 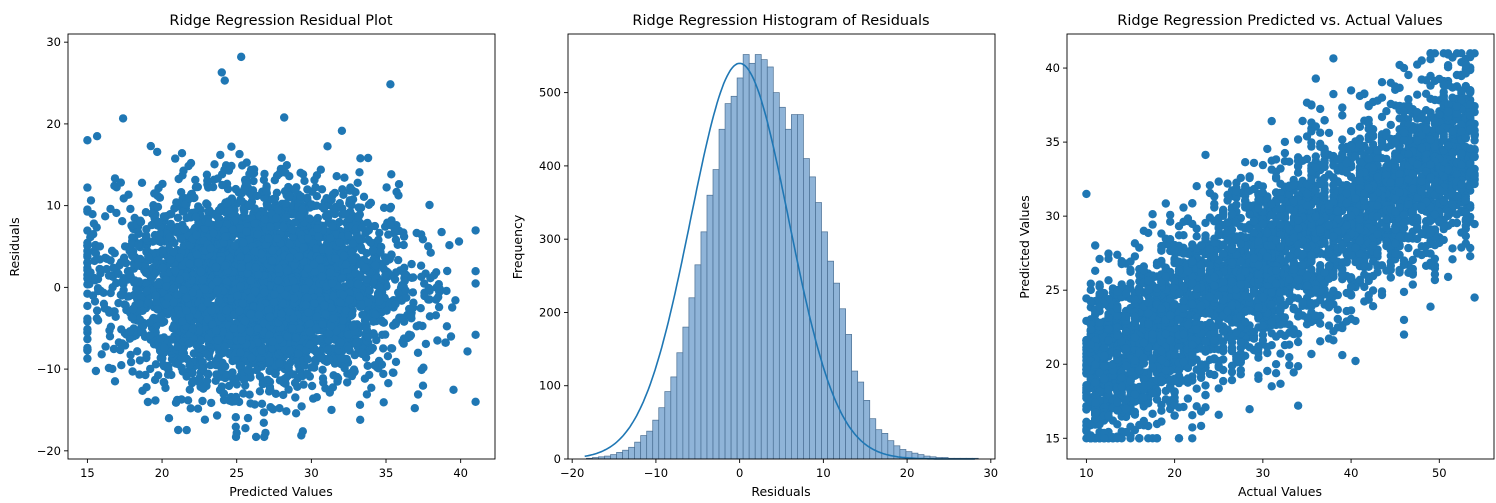 What do you see at coordinates (550, 93) in the screenshot?
I see `y-tick-label: 500` at bounding box center [550, 93].